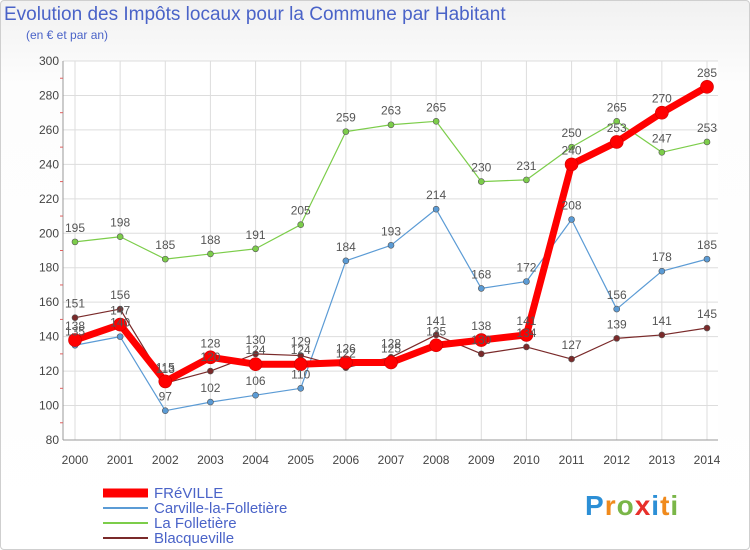 This screenshot has width=750, height=550. I want to click on data-label-0: 115, so click(165, 367).